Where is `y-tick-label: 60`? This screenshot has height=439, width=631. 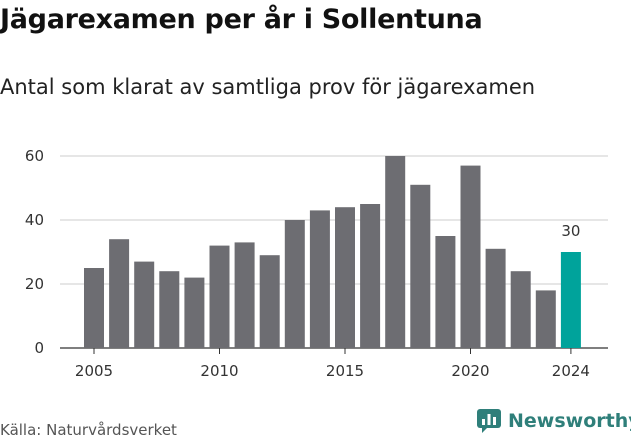
y-tick-label: 60 is located at coordinates (34, 156).